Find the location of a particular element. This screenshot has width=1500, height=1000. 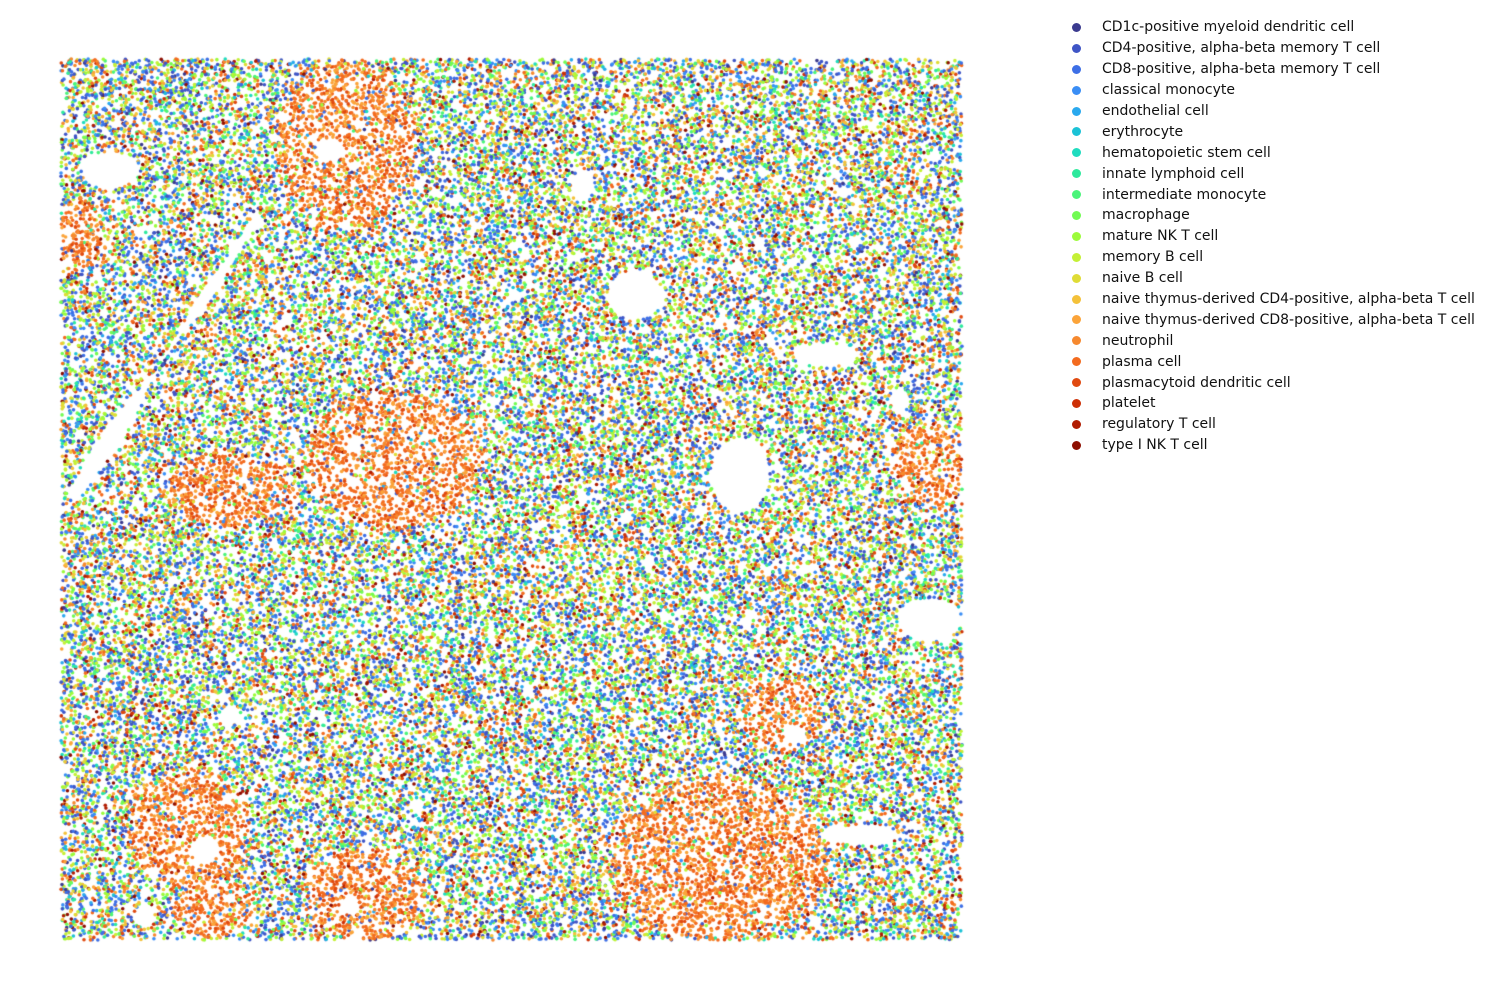

legend-label: mature NK T cell is located at coordinates (1160, 236).